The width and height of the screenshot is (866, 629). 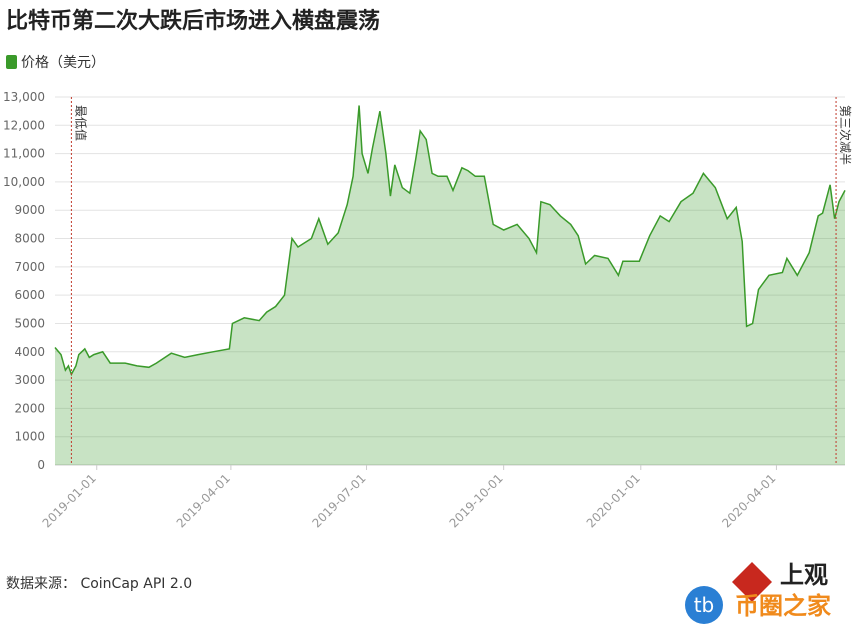 I want to click on y-tick-label: 8000, so click(x=29, y=239).